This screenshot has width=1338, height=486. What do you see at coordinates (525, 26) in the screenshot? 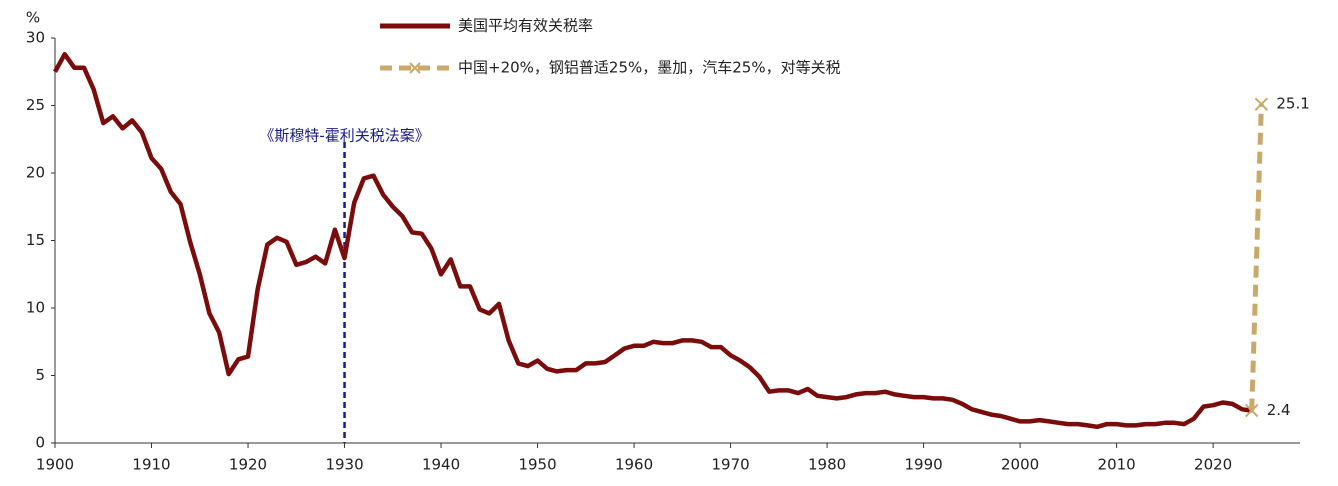
I see `legend-label: 美国平均有效关税率` at bounding box center [525, 26].